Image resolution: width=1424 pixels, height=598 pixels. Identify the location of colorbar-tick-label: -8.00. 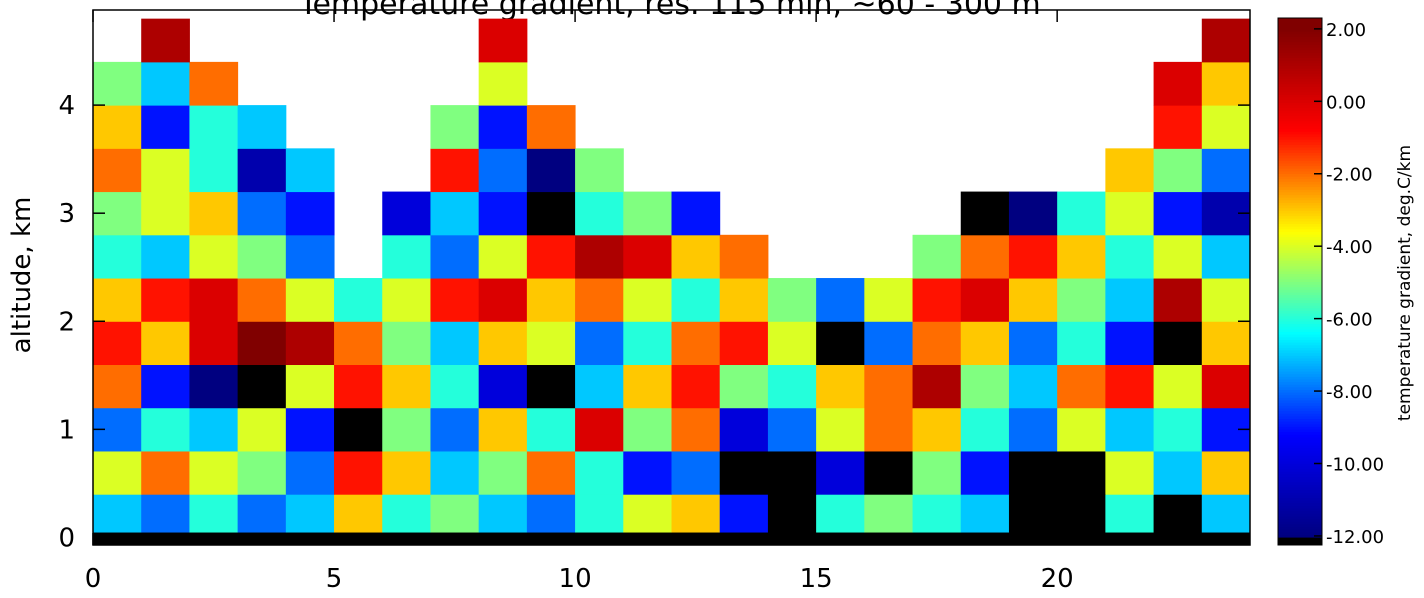
(1349, 392).